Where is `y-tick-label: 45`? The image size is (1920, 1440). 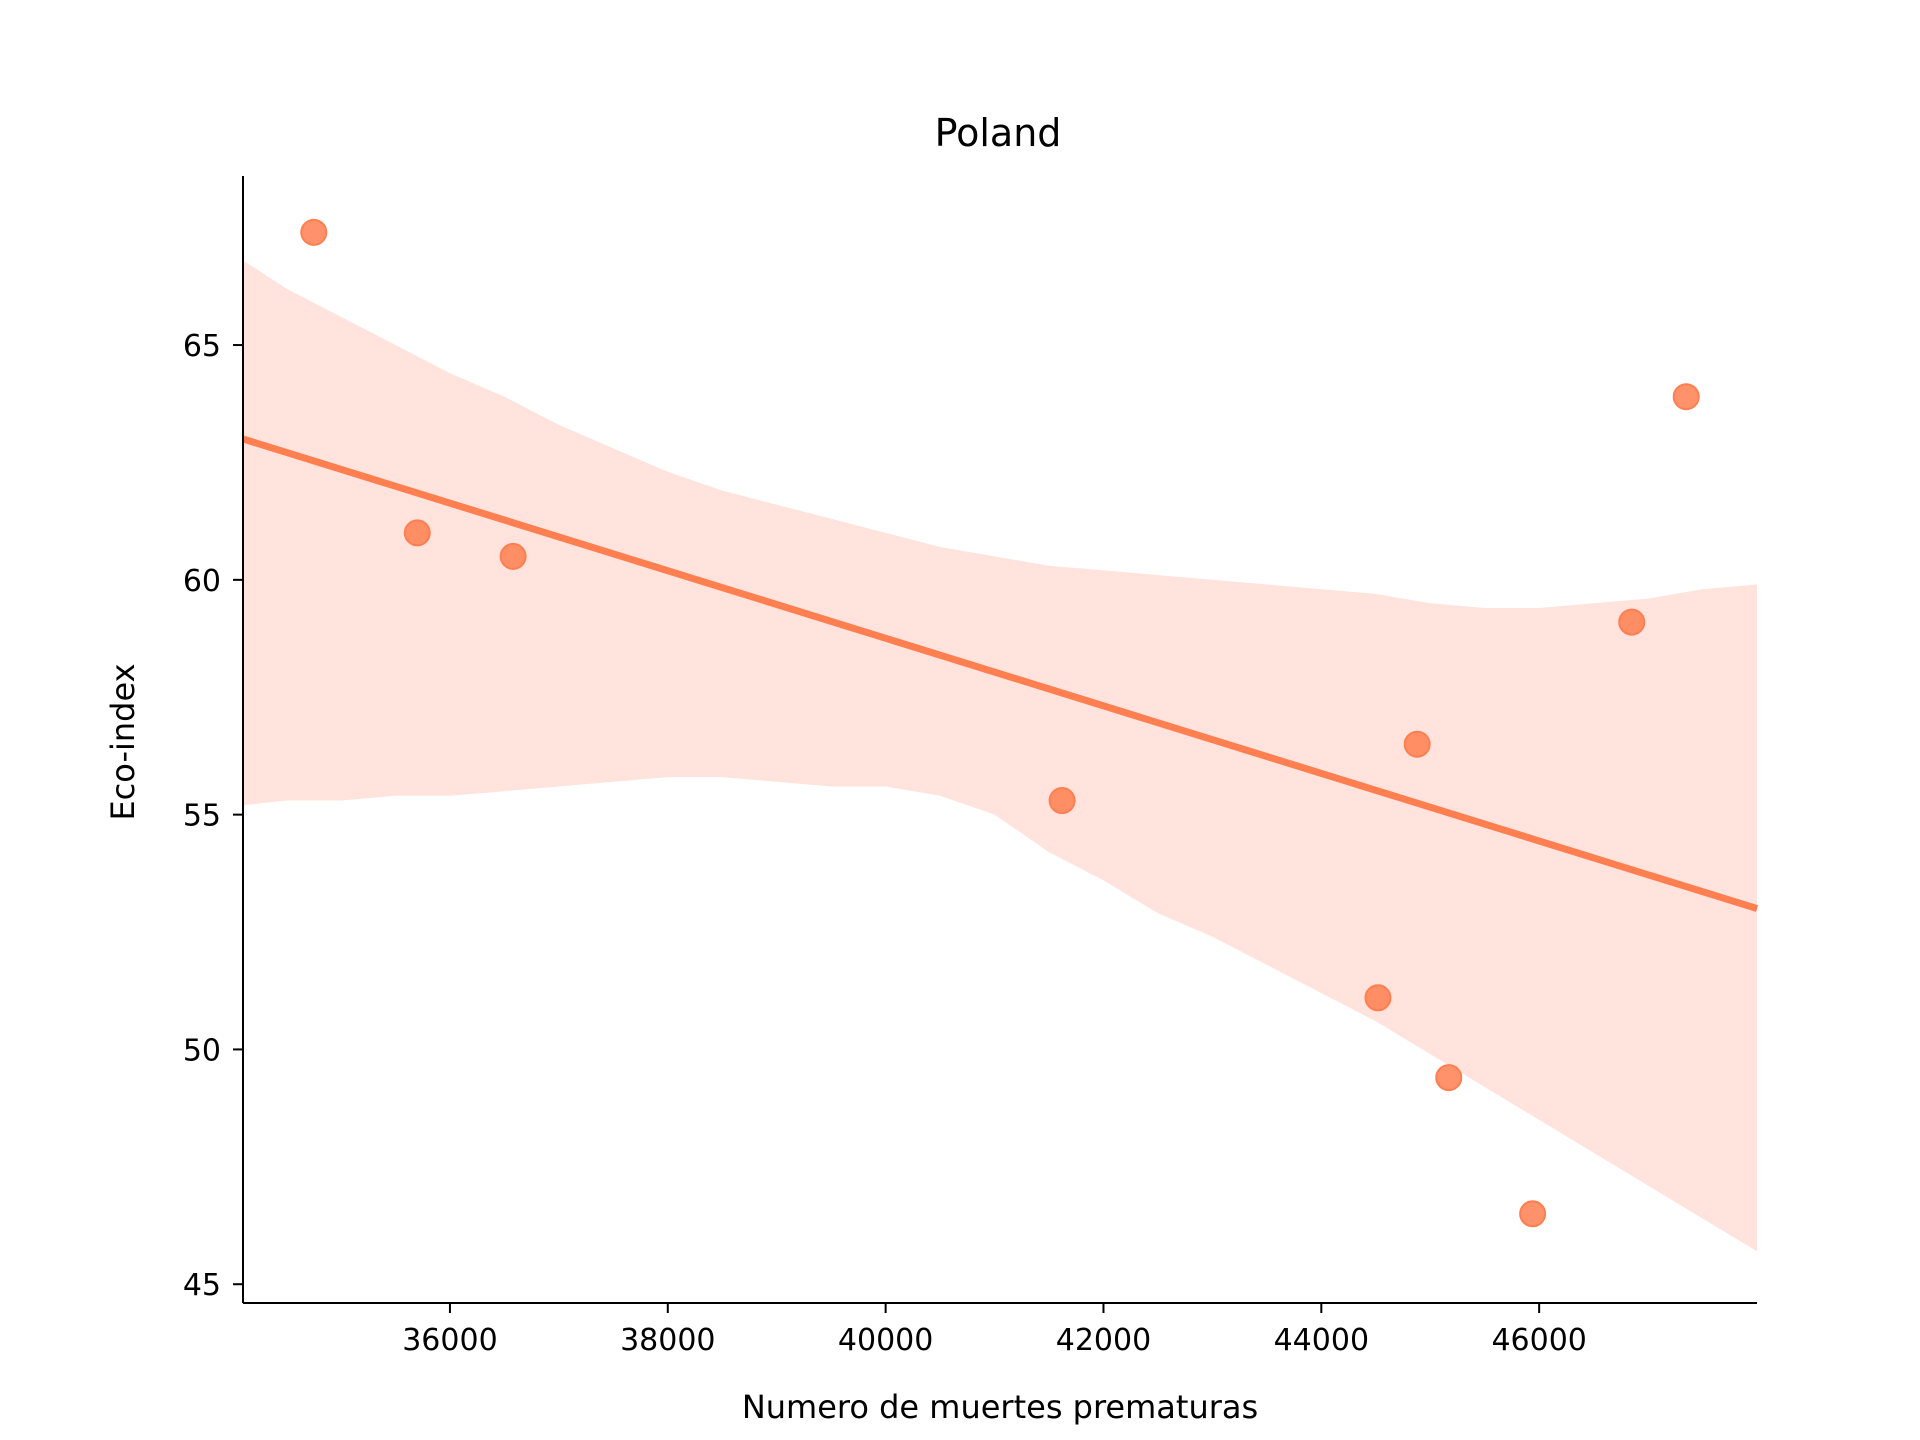 y-tick-label: 45 is located at coordinates (202, 1285).